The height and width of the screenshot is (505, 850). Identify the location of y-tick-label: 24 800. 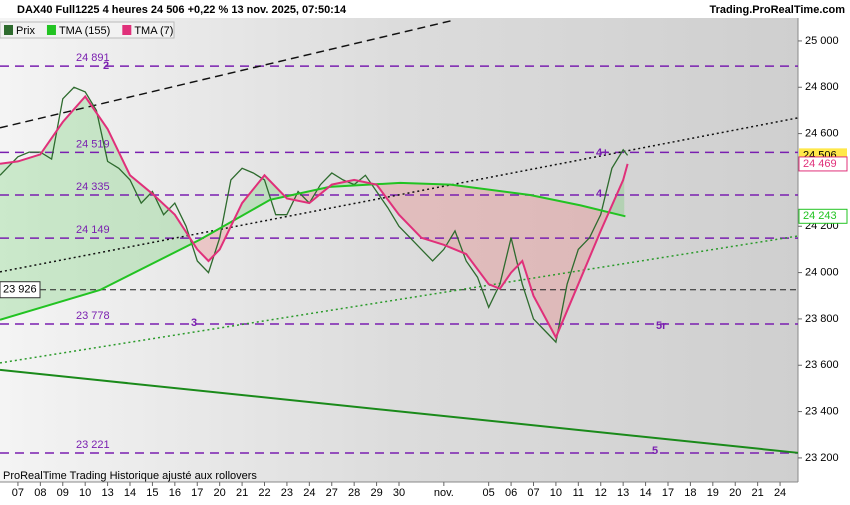
(822, 87).